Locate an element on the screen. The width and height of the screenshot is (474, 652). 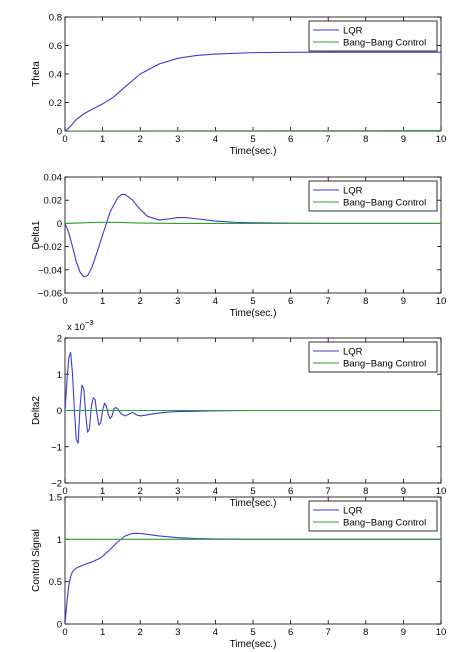
y-tick-label: −0.04 is located at coordinates (50, 270).